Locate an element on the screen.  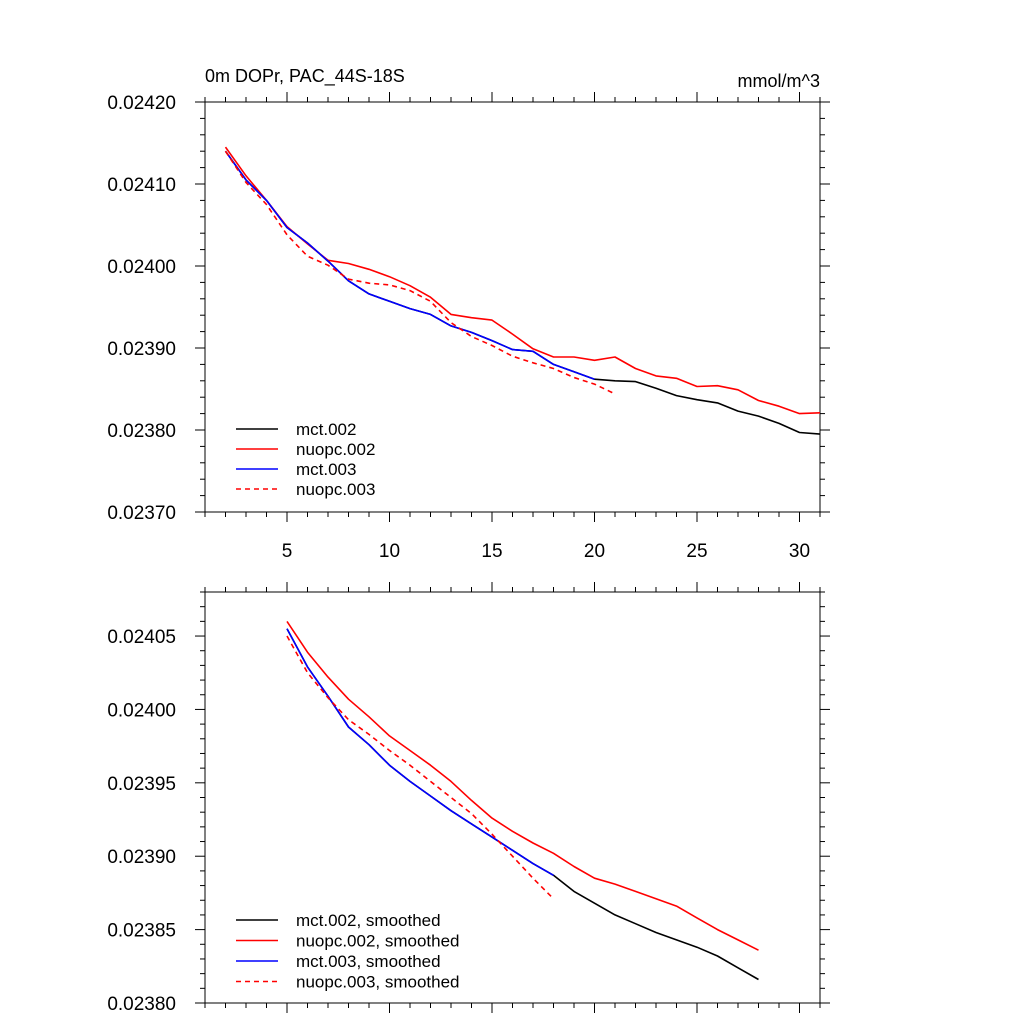
x-tick-label: 5 is located at coordinates (287, 551).